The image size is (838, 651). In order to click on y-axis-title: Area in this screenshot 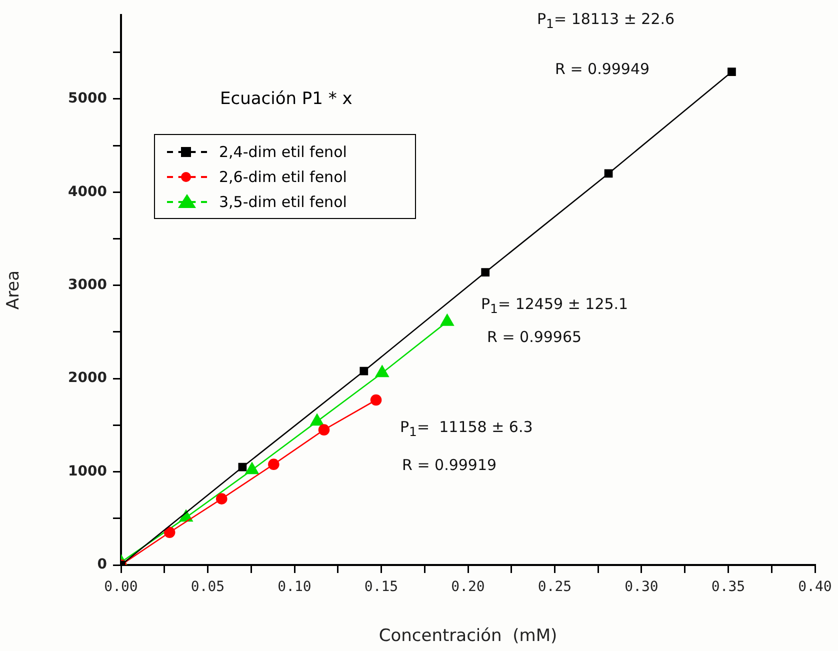, I will do `click(14, 290)`.